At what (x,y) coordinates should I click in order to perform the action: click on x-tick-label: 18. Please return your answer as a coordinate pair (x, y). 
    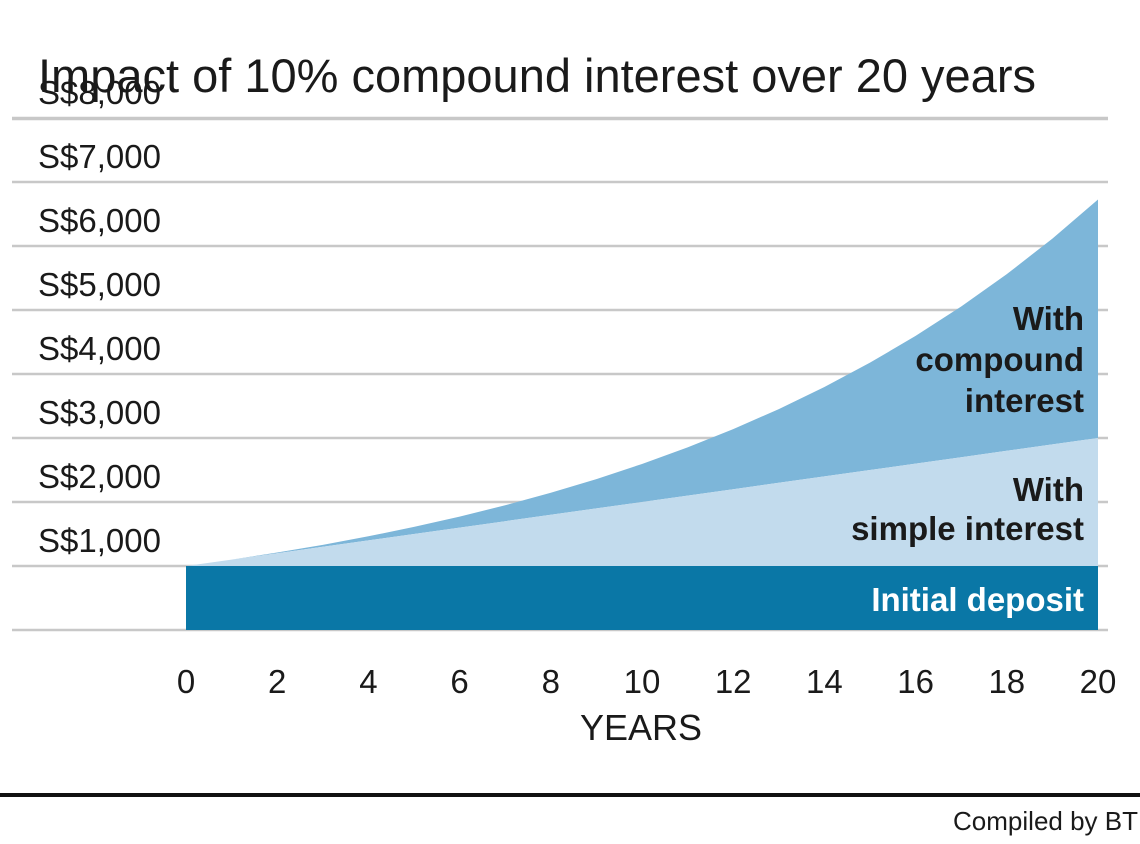
    Looking at the image, I should click on (1006, 681).